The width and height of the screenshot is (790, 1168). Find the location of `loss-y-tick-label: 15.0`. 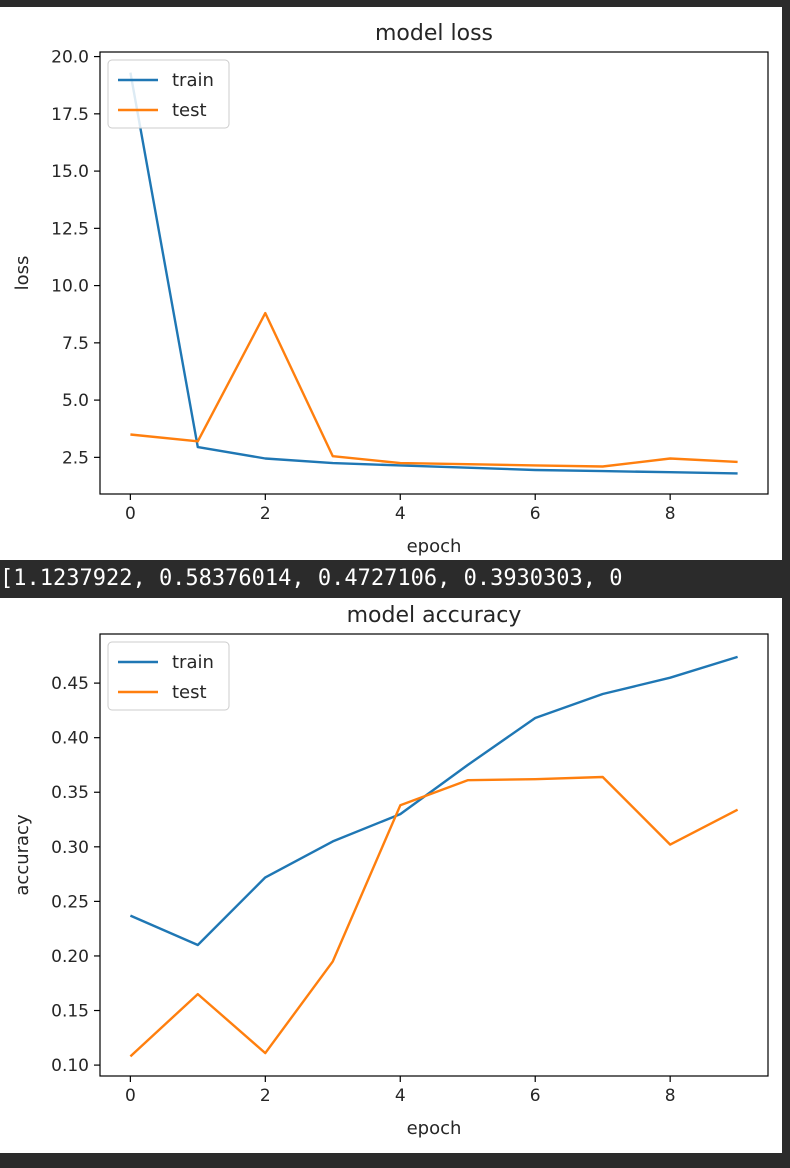

loss-y-tick-label: 15.0 is located at coordinates (70, 172).